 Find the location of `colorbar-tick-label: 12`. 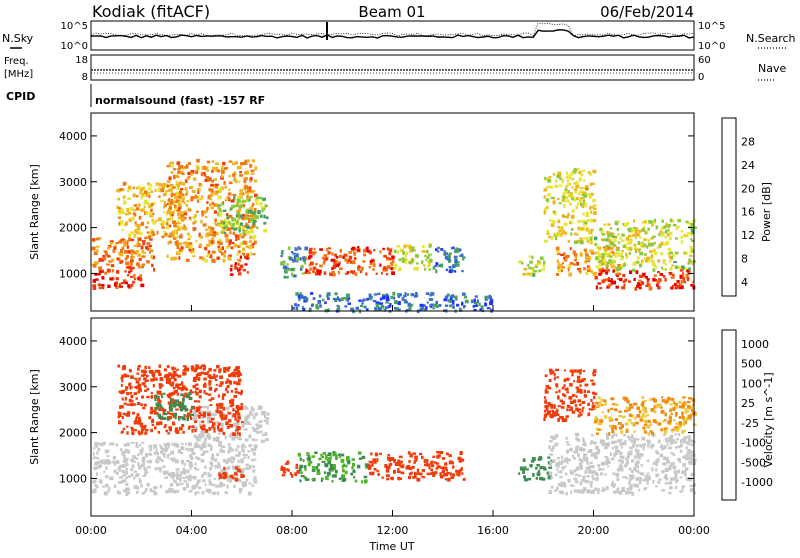

colorbar-tick-label: 12 is located at coordinates (748, 235).